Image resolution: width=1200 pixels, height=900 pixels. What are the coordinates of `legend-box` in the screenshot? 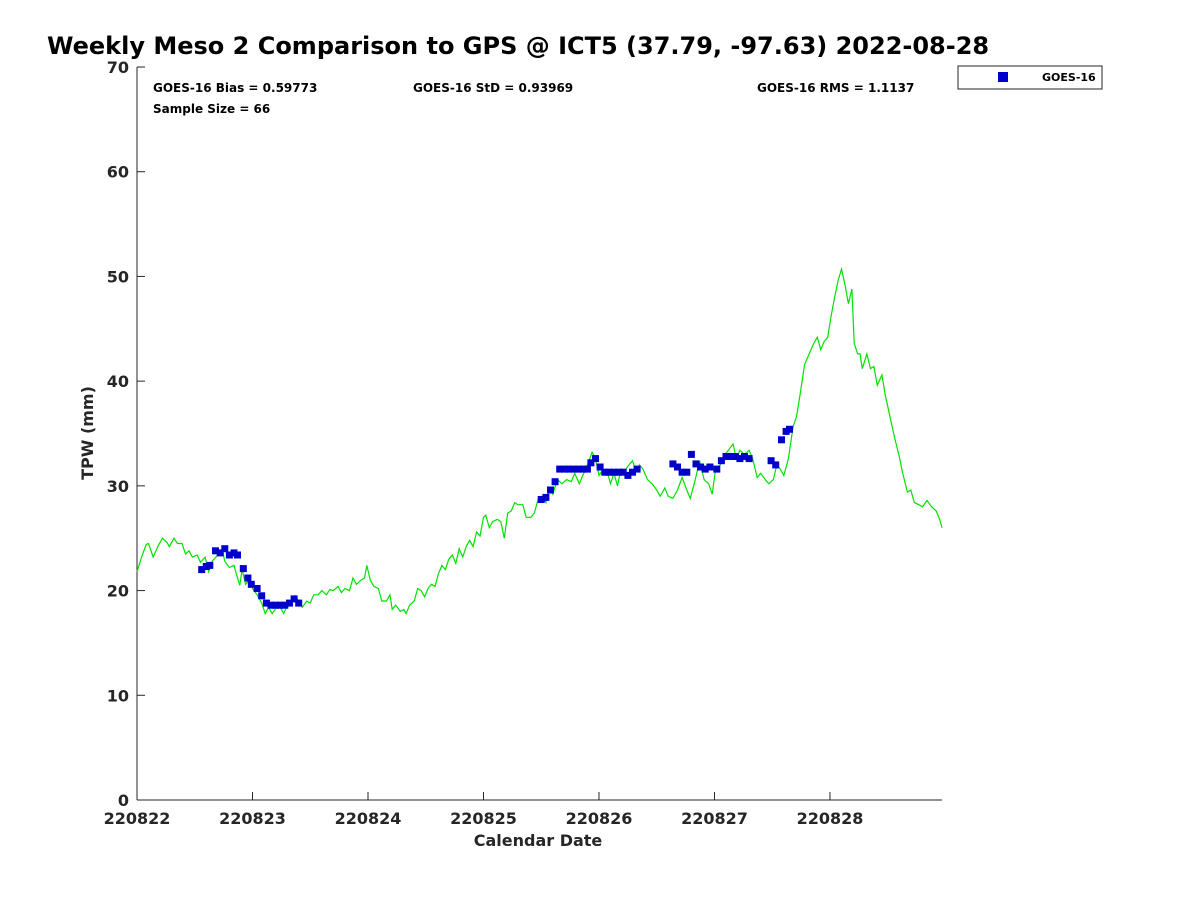 It's located at (1030, 77).